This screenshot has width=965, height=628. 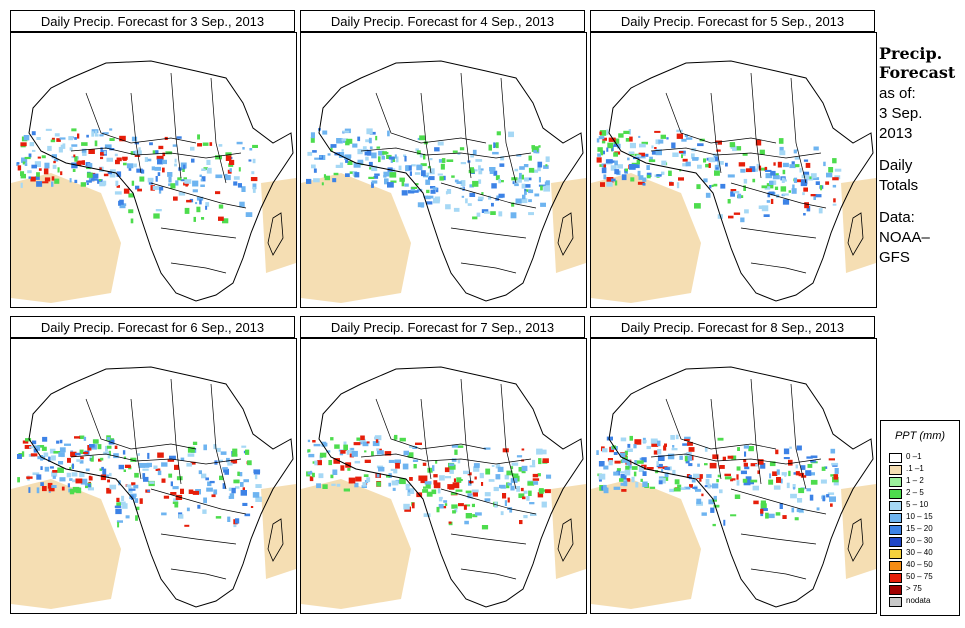 What do you see at coordinates (153, 487) in the screenshot?
I see `map-canvas` at bounding box center [153, 487].